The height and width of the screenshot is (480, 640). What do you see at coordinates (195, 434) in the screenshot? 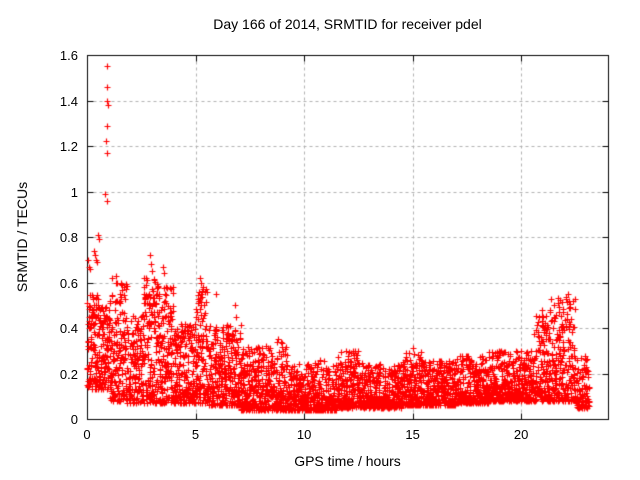
I see `x-tick-label: 5` at bounding box center [195, 434].